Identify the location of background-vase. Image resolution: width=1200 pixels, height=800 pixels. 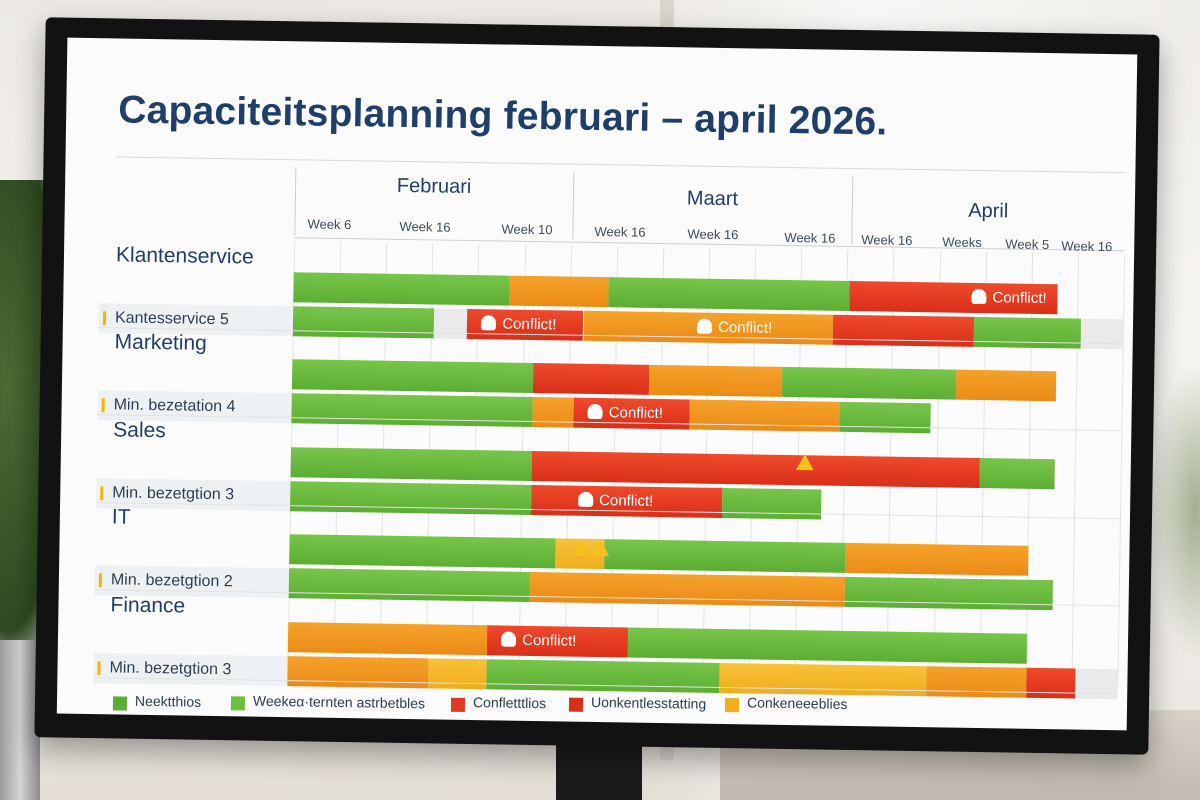
(20, 720).